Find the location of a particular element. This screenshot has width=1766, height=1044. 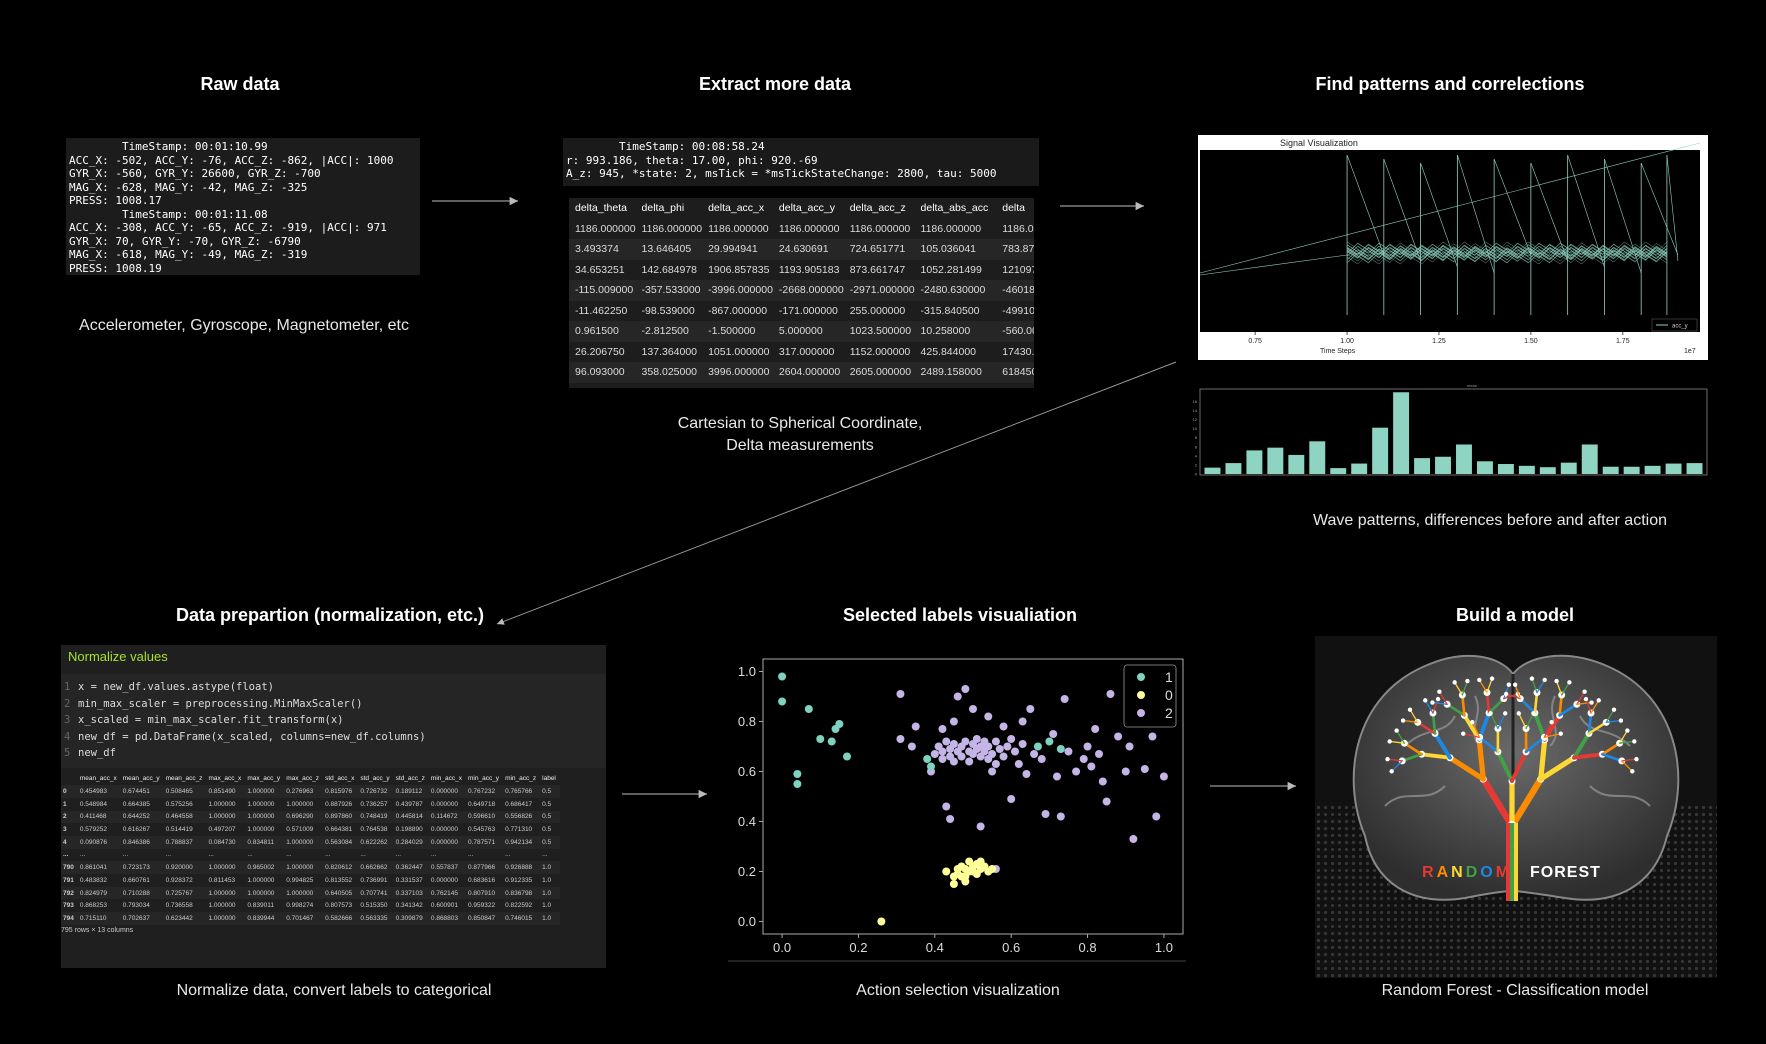

bar-chart-title: mean is located at coordinates (1472, 385).